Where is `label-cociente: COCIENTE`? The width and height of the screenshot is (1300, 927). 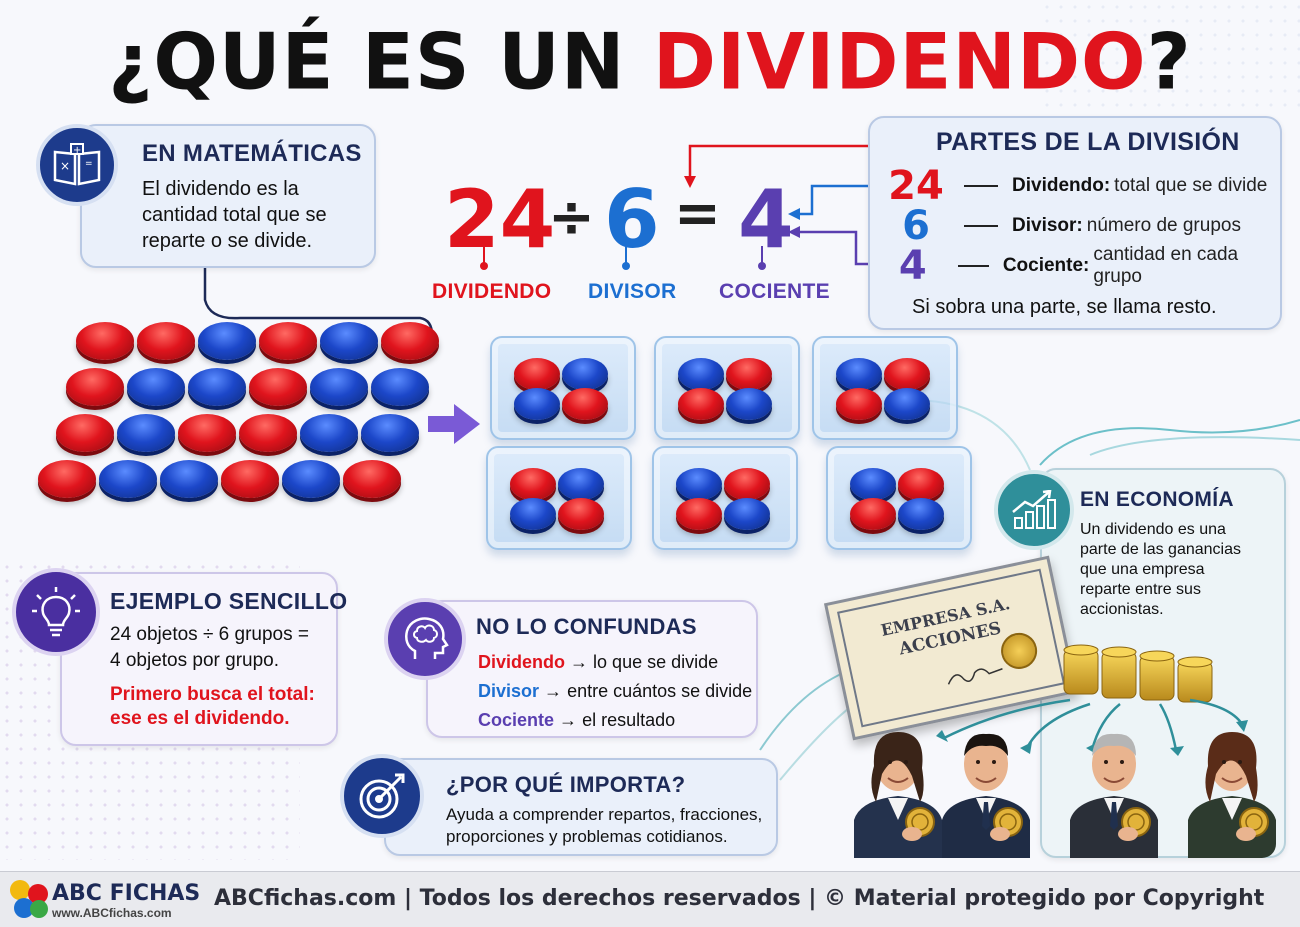 label-cociente: COCIENTE is located at coordinates (774, 291).